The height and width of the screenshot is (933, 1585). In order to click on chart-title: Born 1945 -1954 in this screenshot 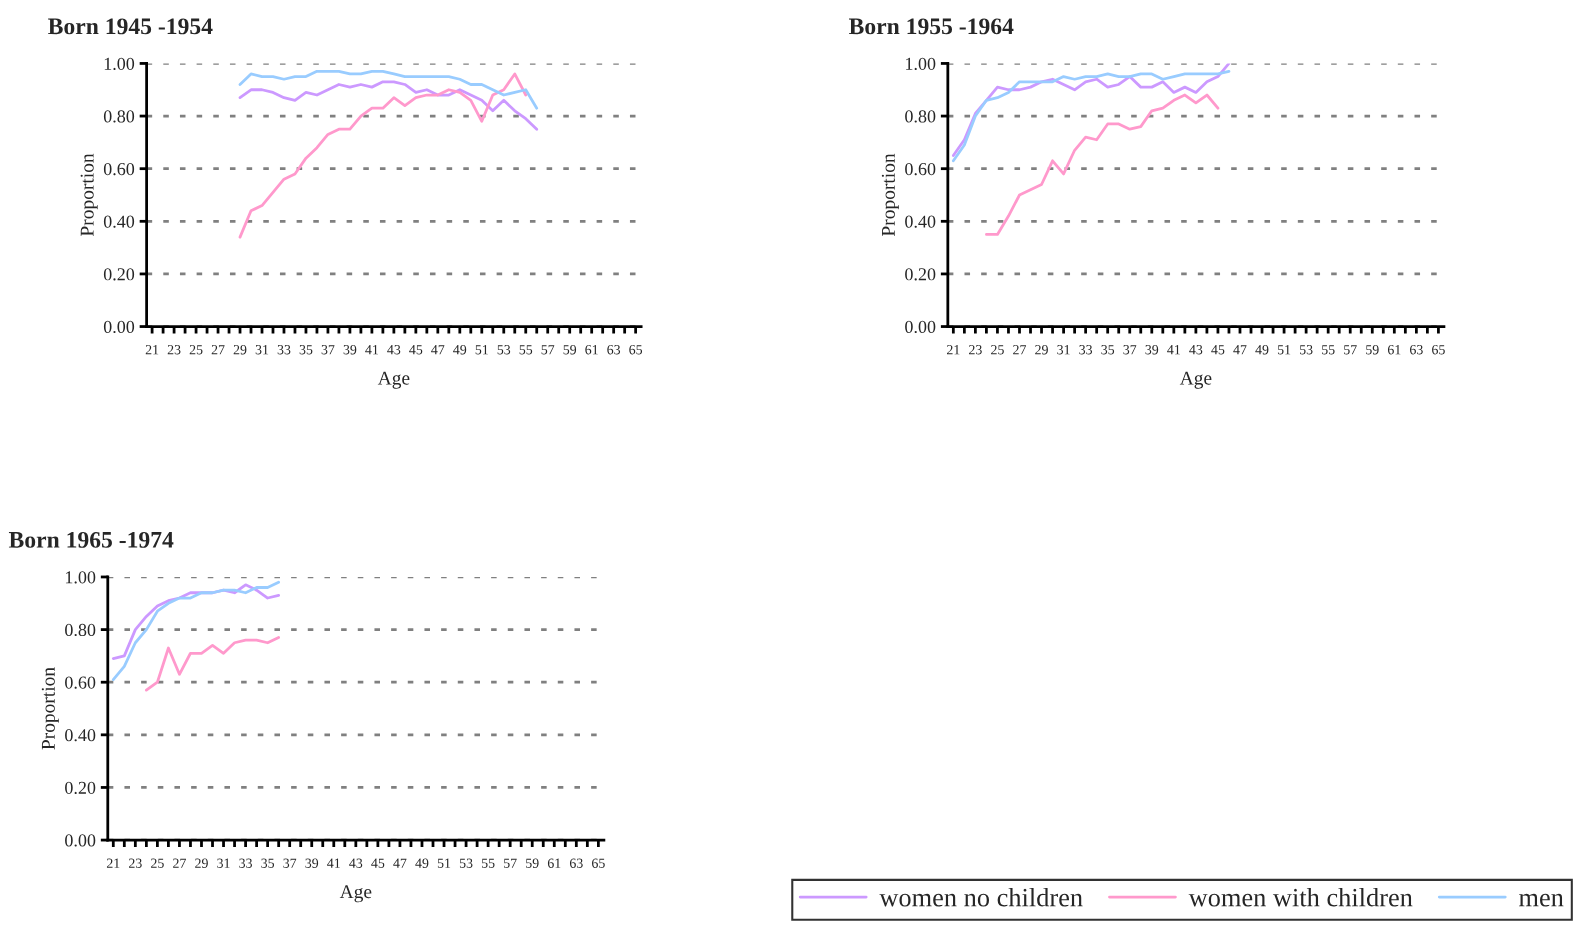, I will do `click(130, 26)`.